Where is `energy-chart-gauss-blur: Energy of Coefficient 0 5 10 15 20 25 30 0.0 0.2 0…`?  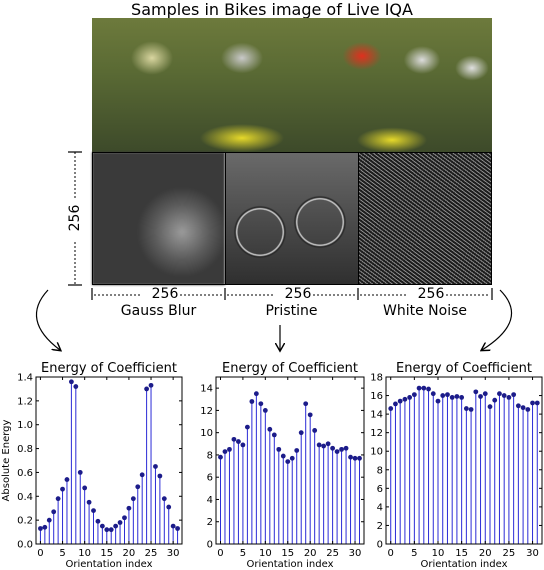
energy-chart-gauss-blur: Energy of Coefficient 0 5 10 15 20 25 30 0.0 0.2 0… is located at coordinates (92, 465).